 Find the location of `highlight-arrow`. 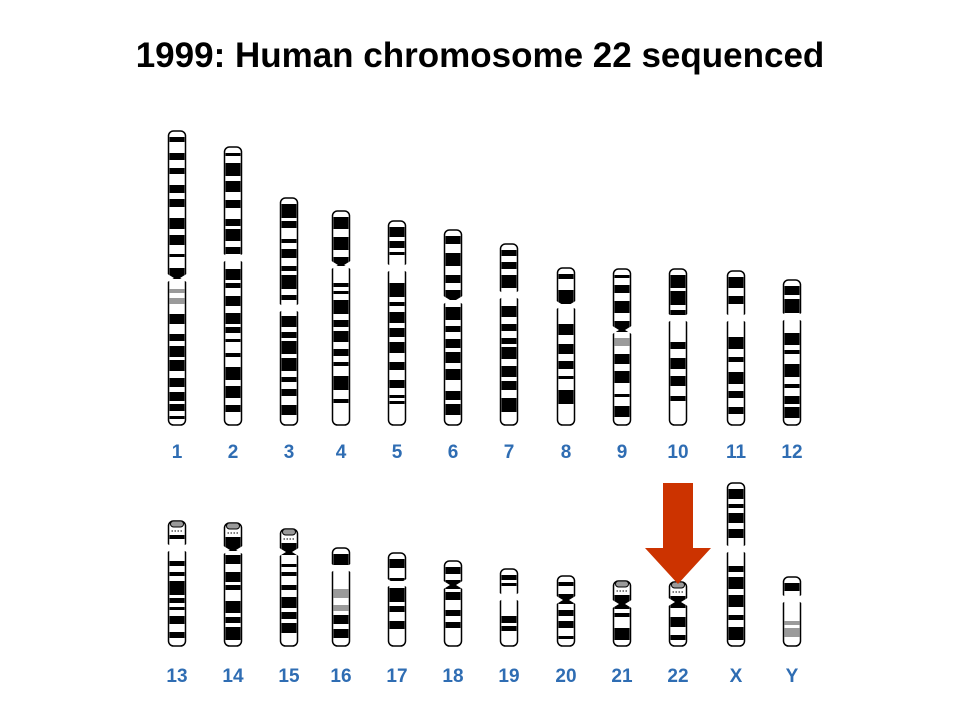

highlight-arrow is located at coordinates (678, 533).